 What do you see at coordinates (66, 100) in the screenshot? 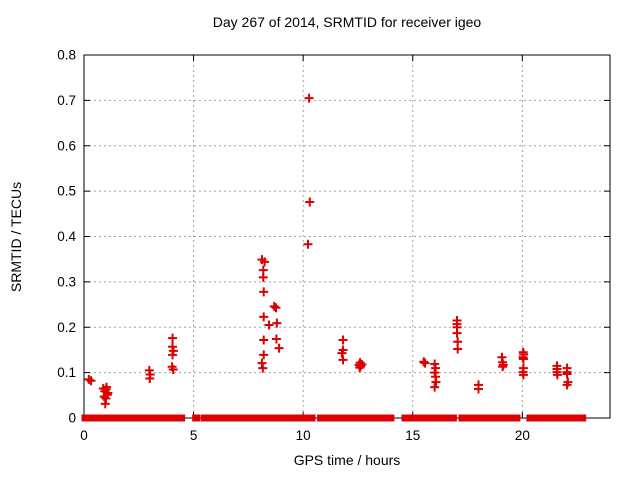
I see `y-tick-label: 0.7` at bounding box center [66, 100].